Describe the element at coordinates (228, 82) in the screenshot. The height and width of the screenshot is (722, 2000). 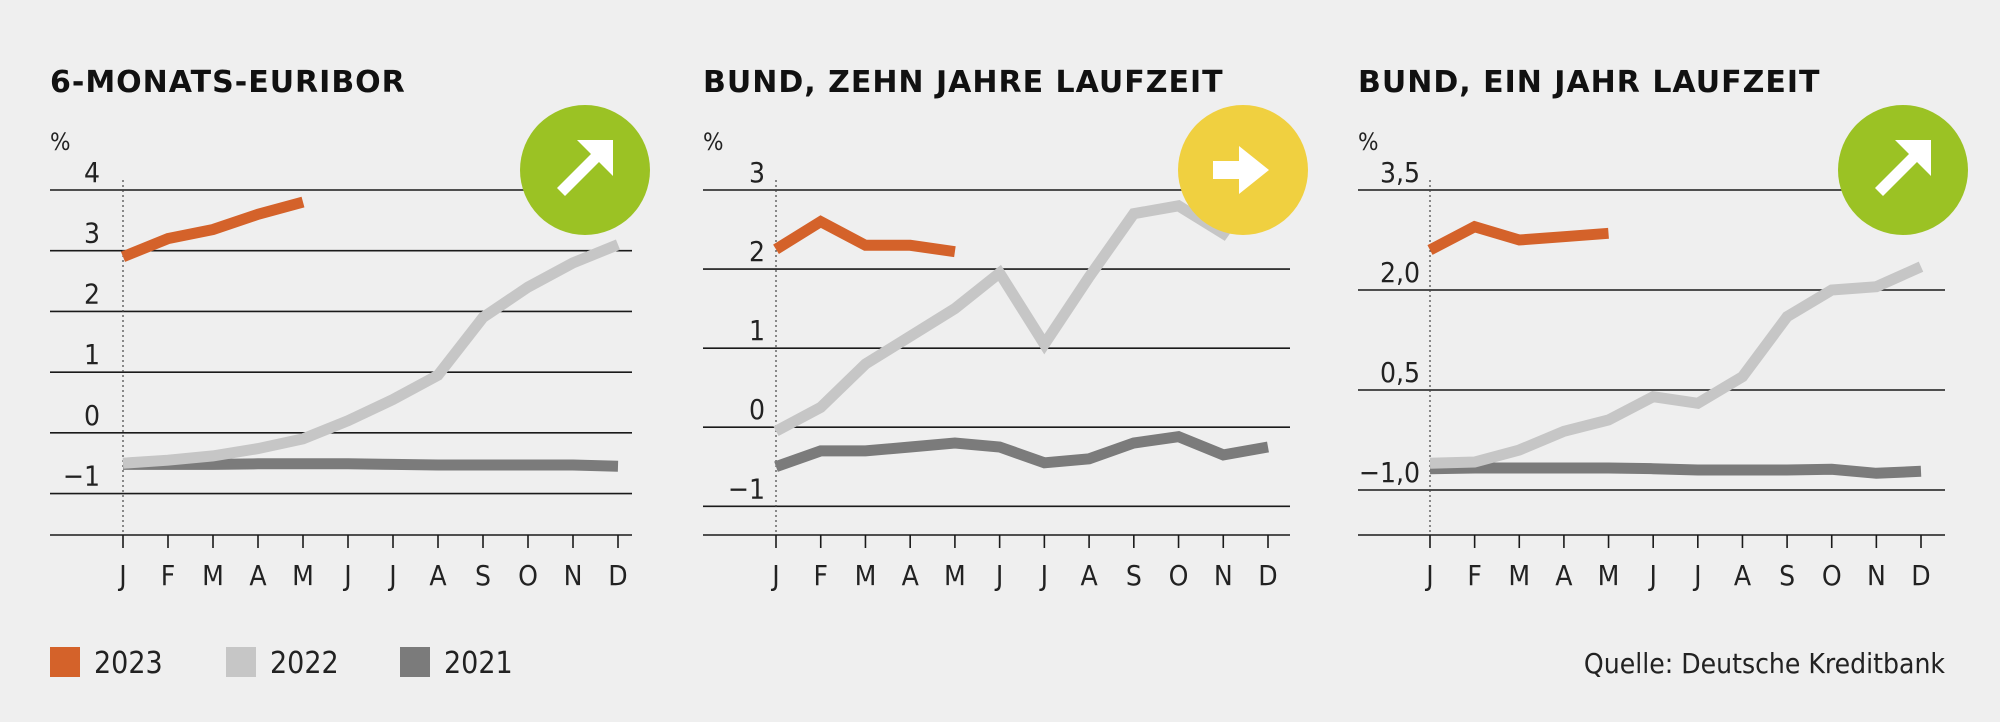
I see `chart-title: 6-MONATS-EURIBOR` at that location.